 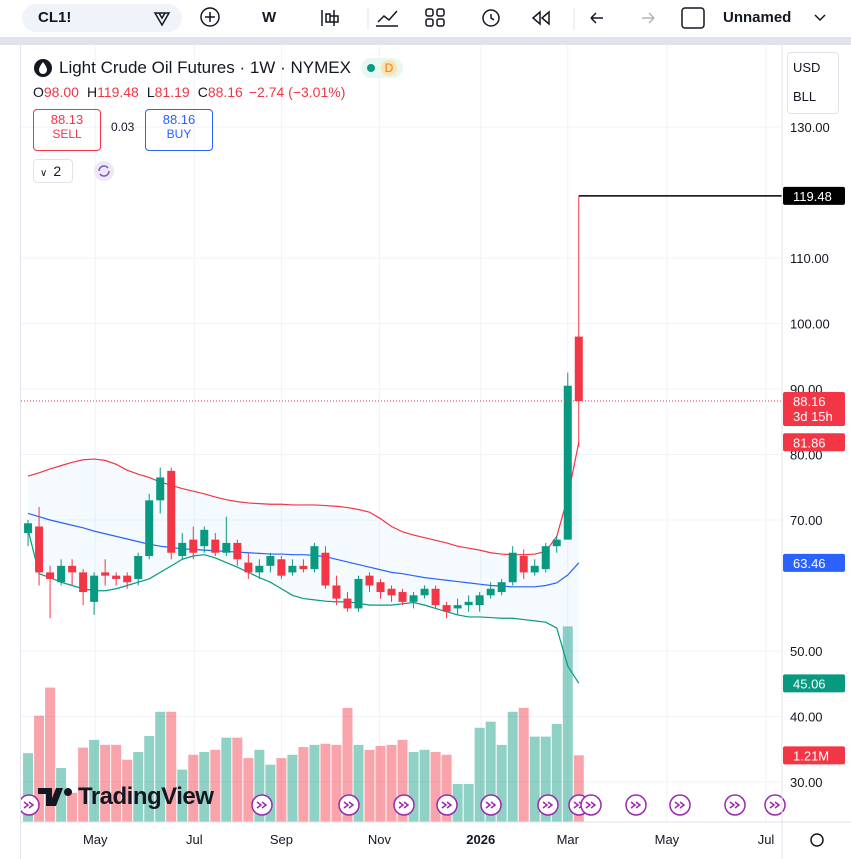 I want to click on y-tick-label: 40.00, so click(x=806, y=716).